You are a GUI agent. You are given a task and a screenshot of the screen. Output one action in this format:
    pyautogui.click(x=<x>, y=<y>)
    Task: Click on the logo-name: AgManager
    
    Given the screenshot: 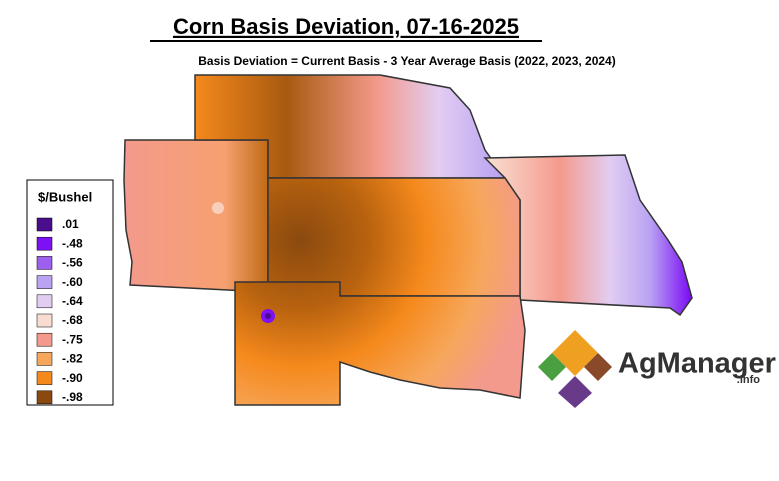 What is the action you would take?
    pyautogui.click(x=697, y=364)
    